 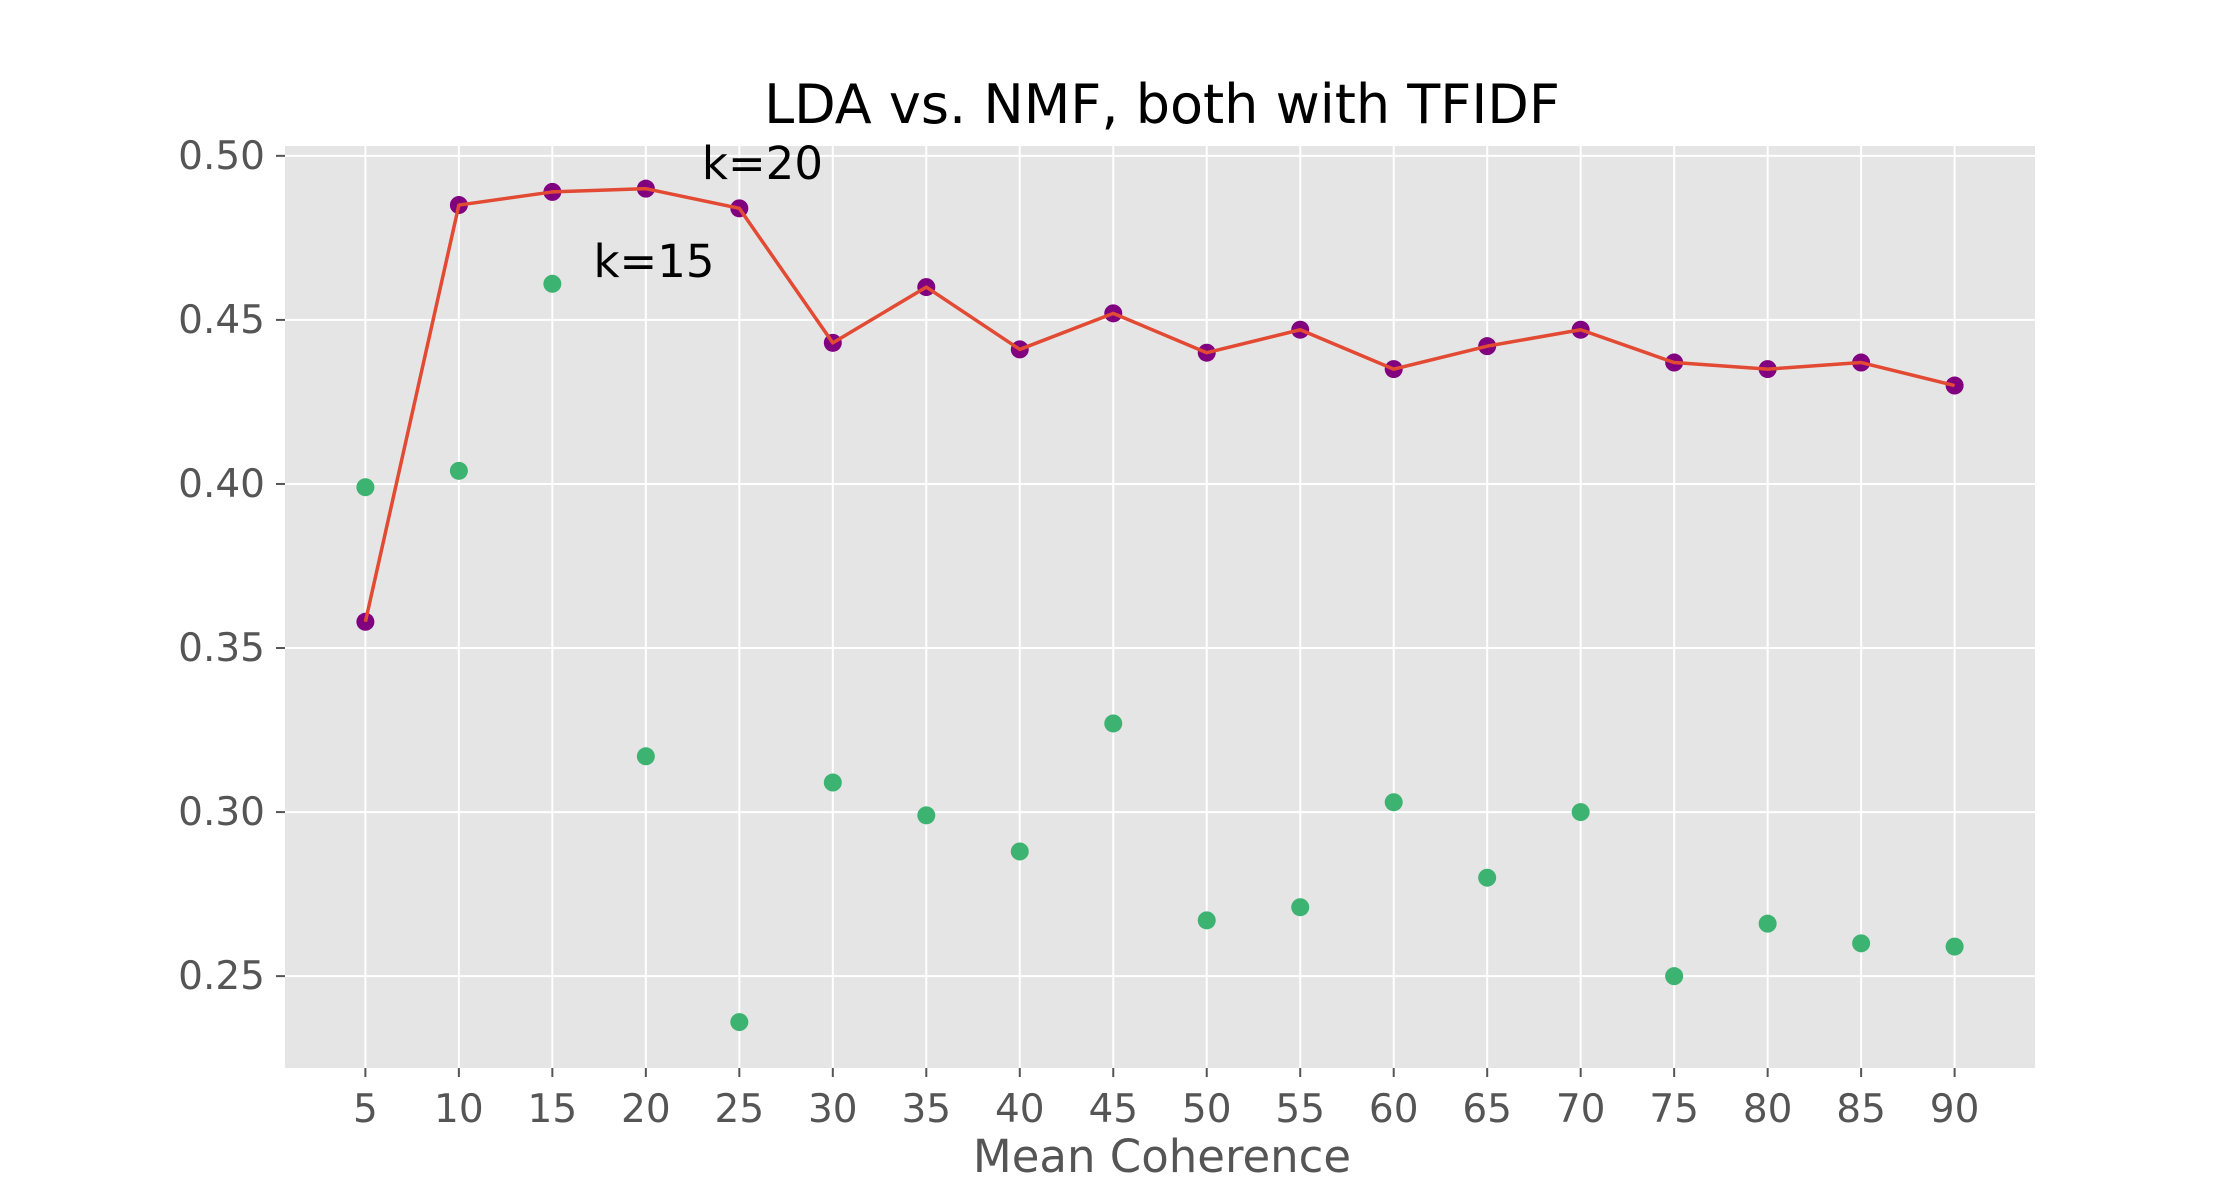 I want to click on x-axis-label: Mean Coherence, so click(x=1162, y=1156).